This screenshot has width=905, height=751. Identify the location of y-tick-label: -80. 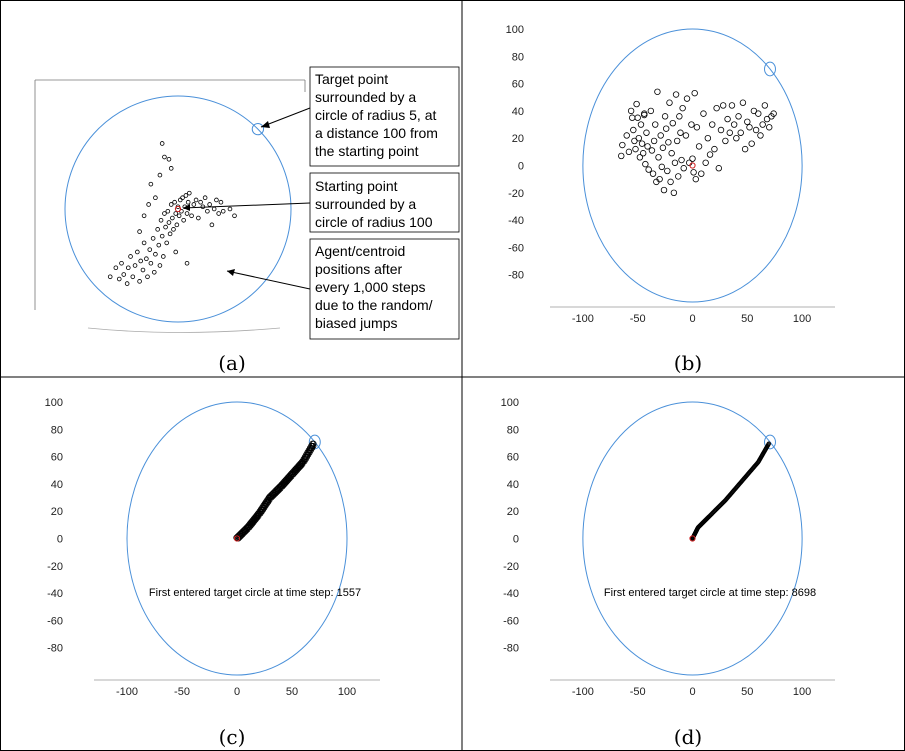
(55, 649).